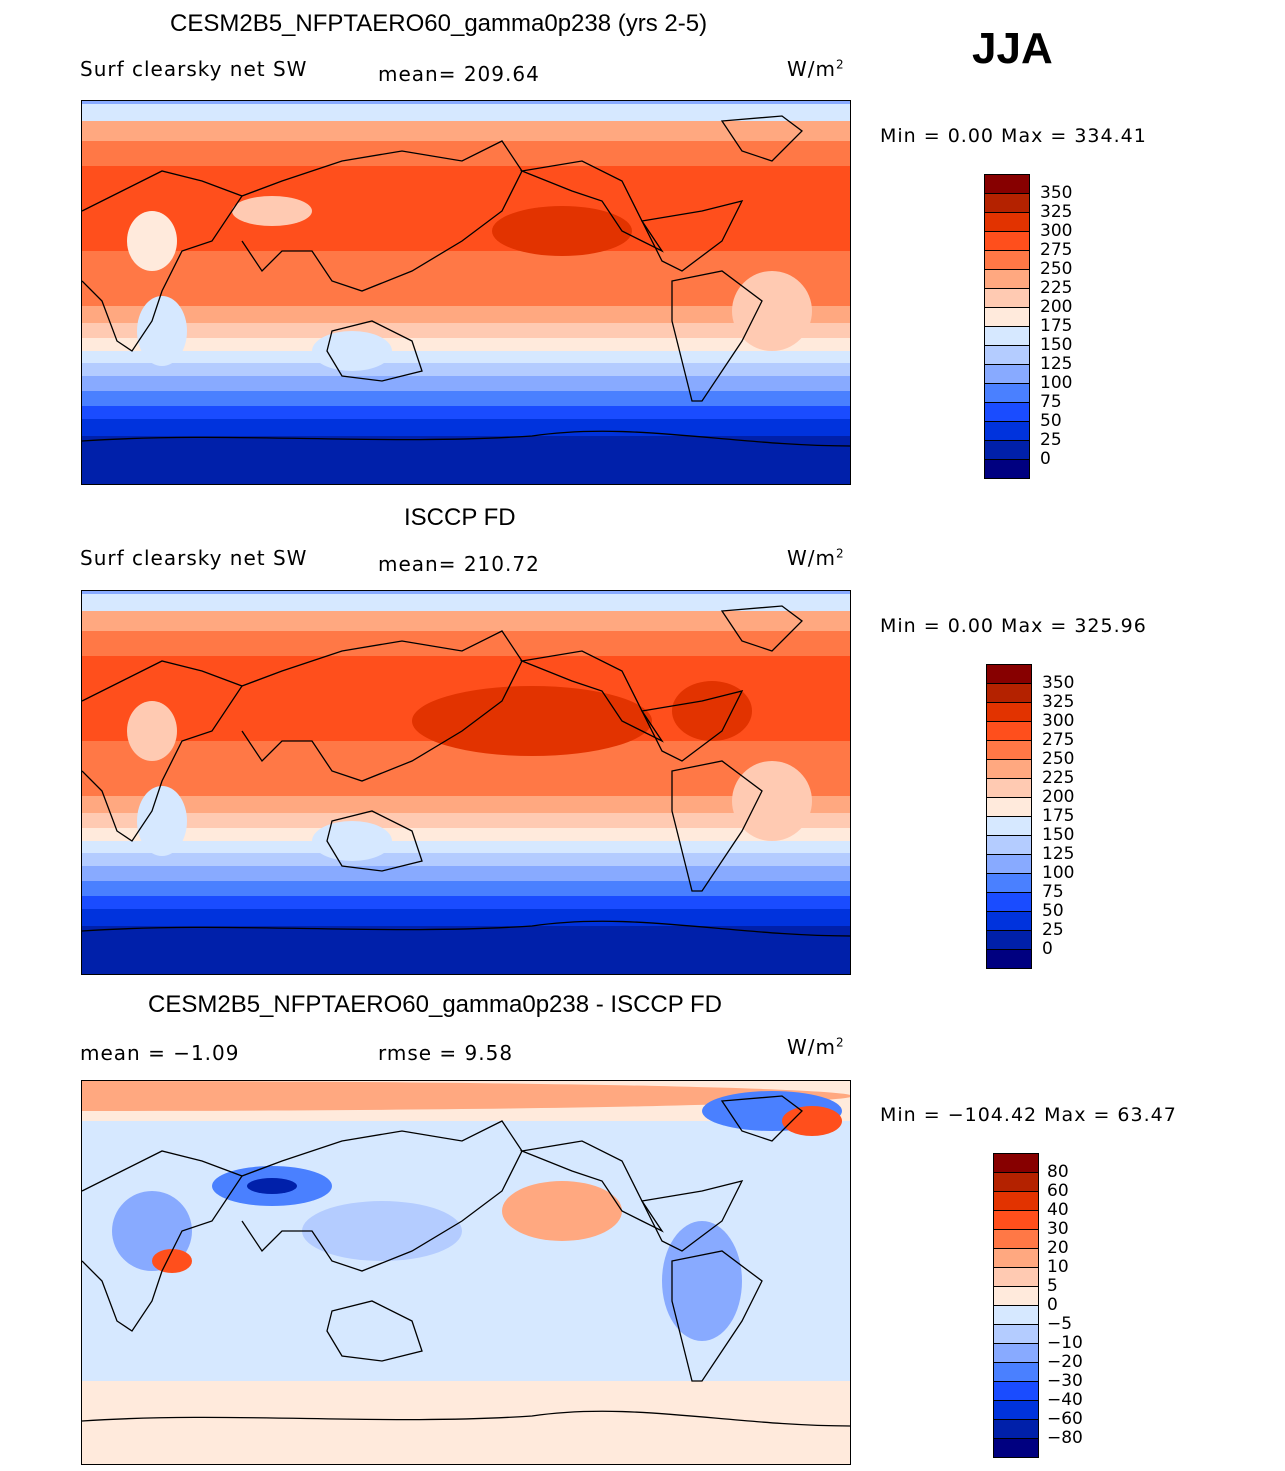 This screenshot has height=1471, width=1285. Describe the element at coordinates (1052, 1305) in the screenshot. I see `colorbar-tick-label: 0` at that location.